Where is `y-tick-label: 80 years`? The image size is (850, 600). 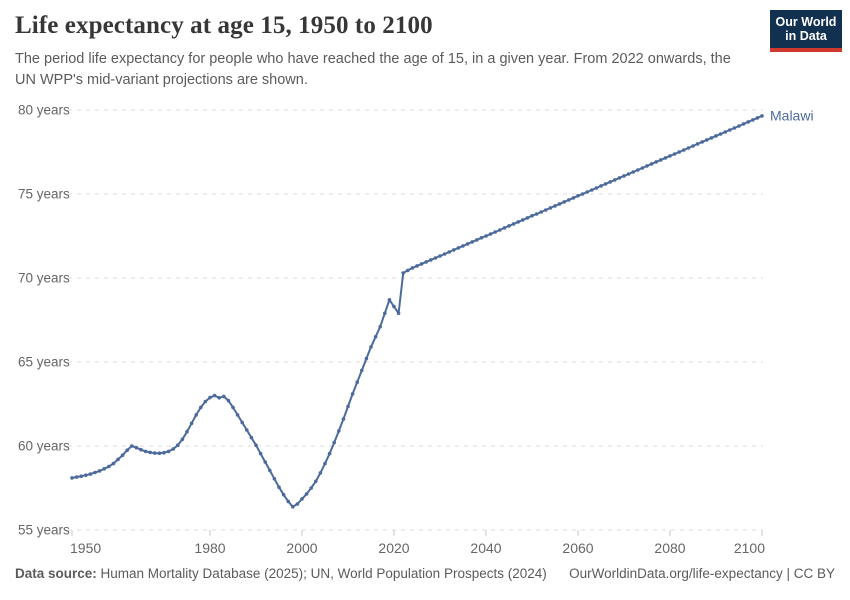
y-tick-label: 80 years is located at coordinates (44, 110).